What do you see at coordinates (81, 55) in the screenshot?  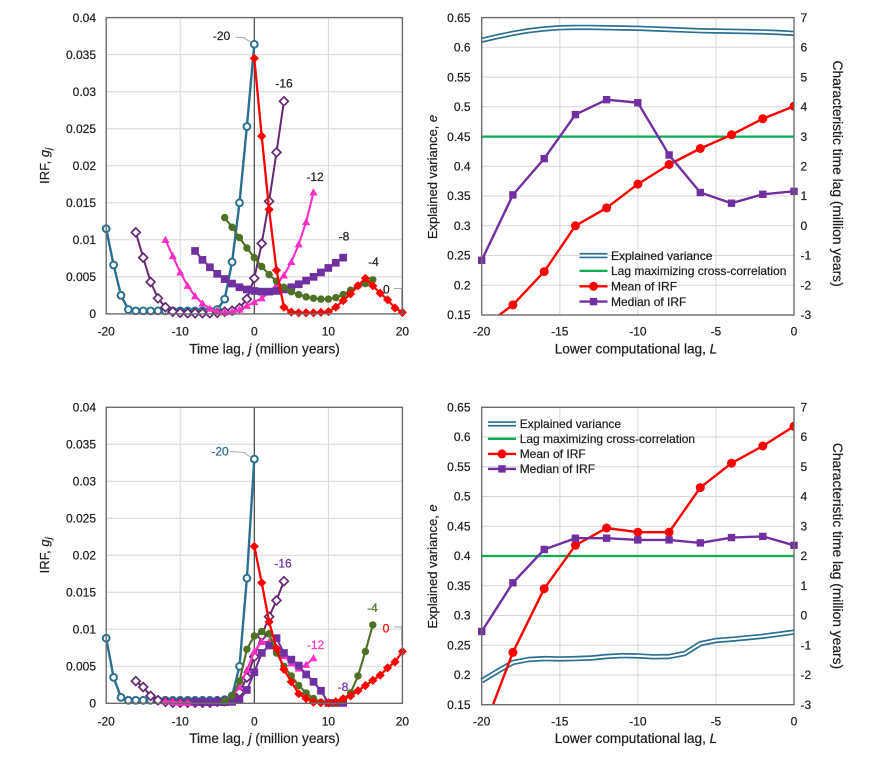 I see `svg-text: 0.035` at bounding box center [81, 55].